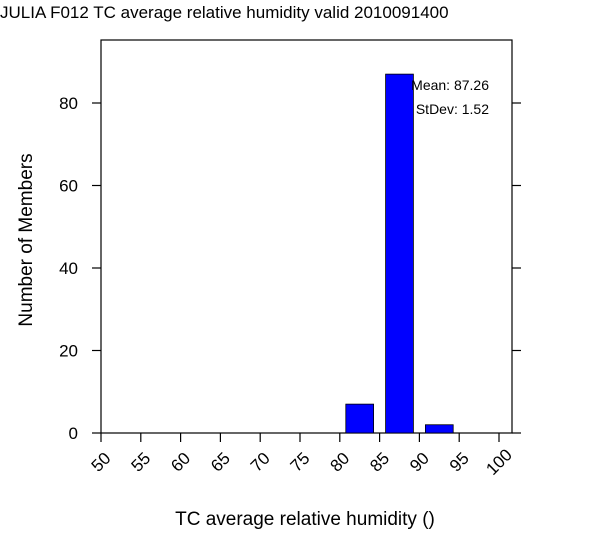  I want to click on y-tick-label: 80, so click(68, 103).